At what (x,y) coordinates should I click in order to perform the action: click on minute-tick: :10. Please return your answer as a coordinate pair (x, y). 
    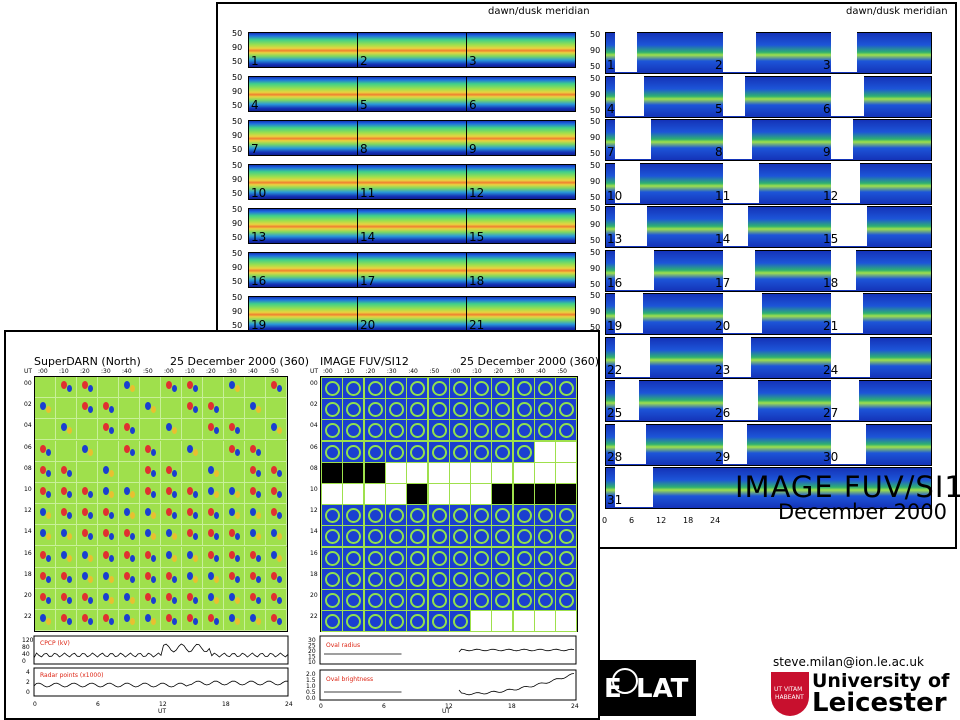
    Looking at the image, I should click on (349, 371).